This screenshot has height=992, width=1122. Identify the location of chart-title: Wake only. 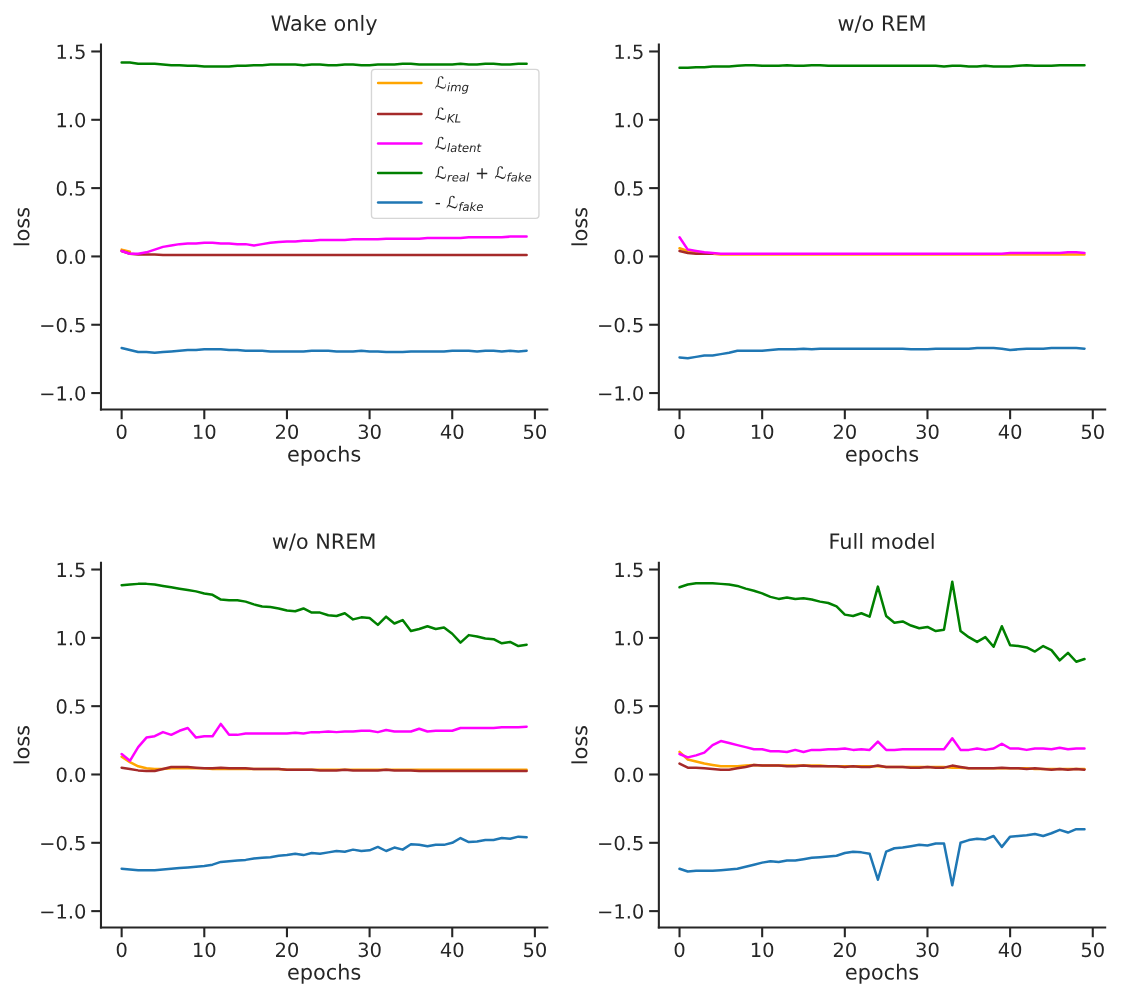
(324, 25).